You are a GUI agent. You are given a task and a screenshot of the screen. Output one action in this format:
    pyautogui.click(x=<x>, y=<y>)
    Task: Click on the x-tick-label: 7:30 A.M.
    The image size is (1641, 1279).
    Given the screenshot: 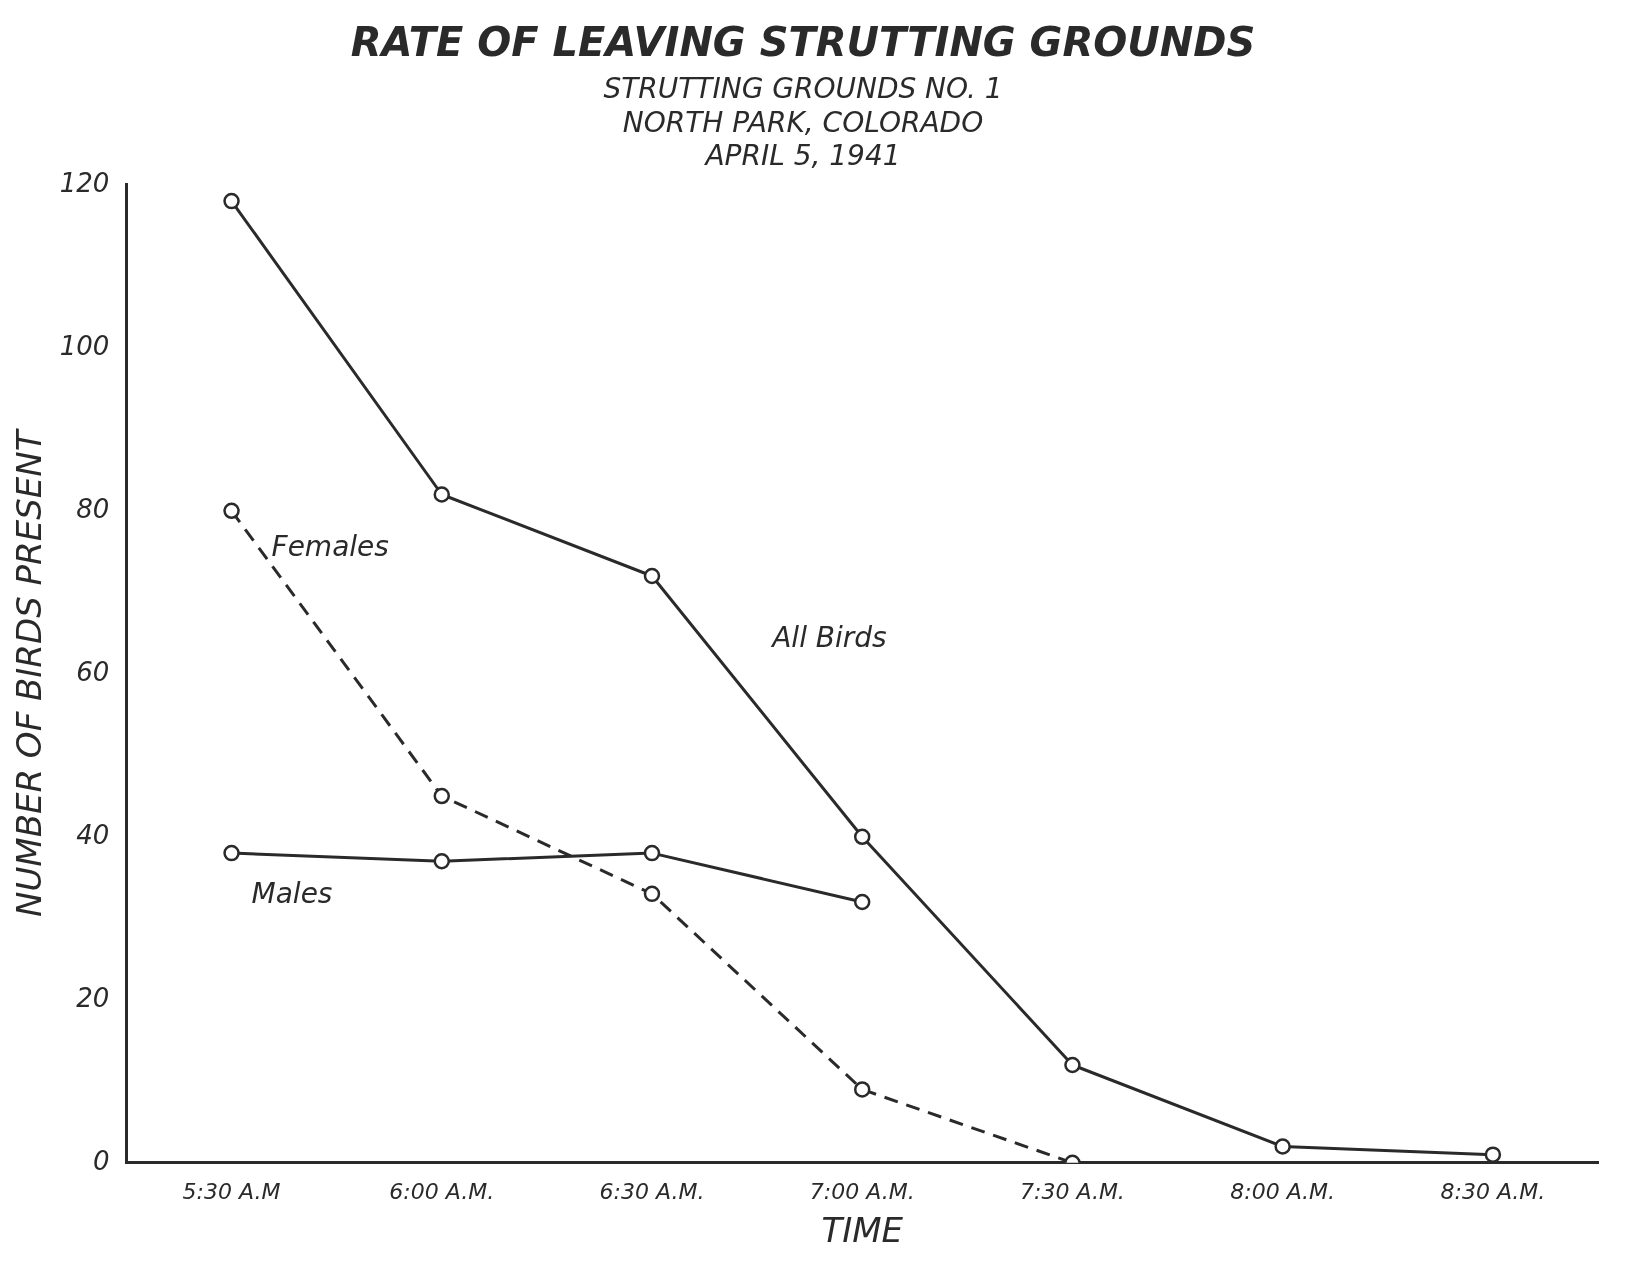 What is the action you would take?
    pyautogui.click(x=1072, y=1191)
    